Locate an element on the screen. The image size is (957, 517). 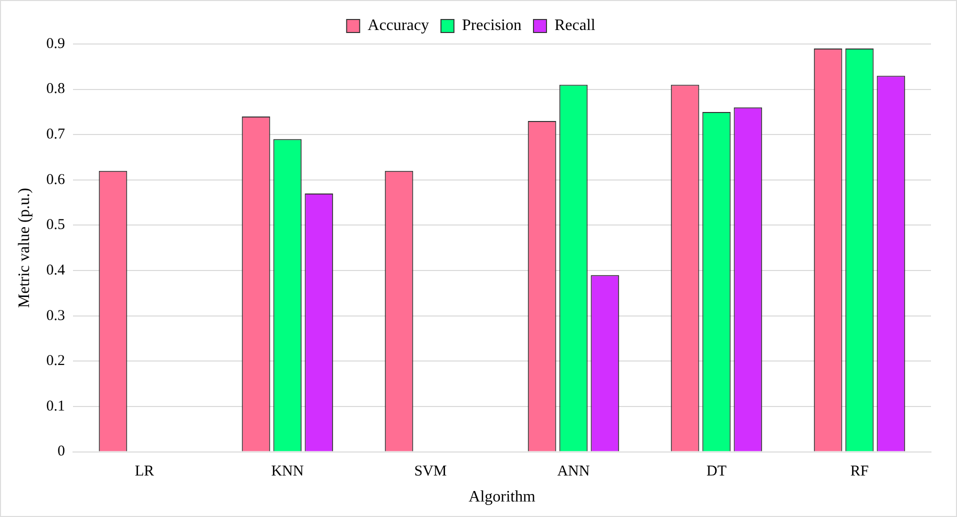
x-tick-label: RF is located at coordinates (859, 472).